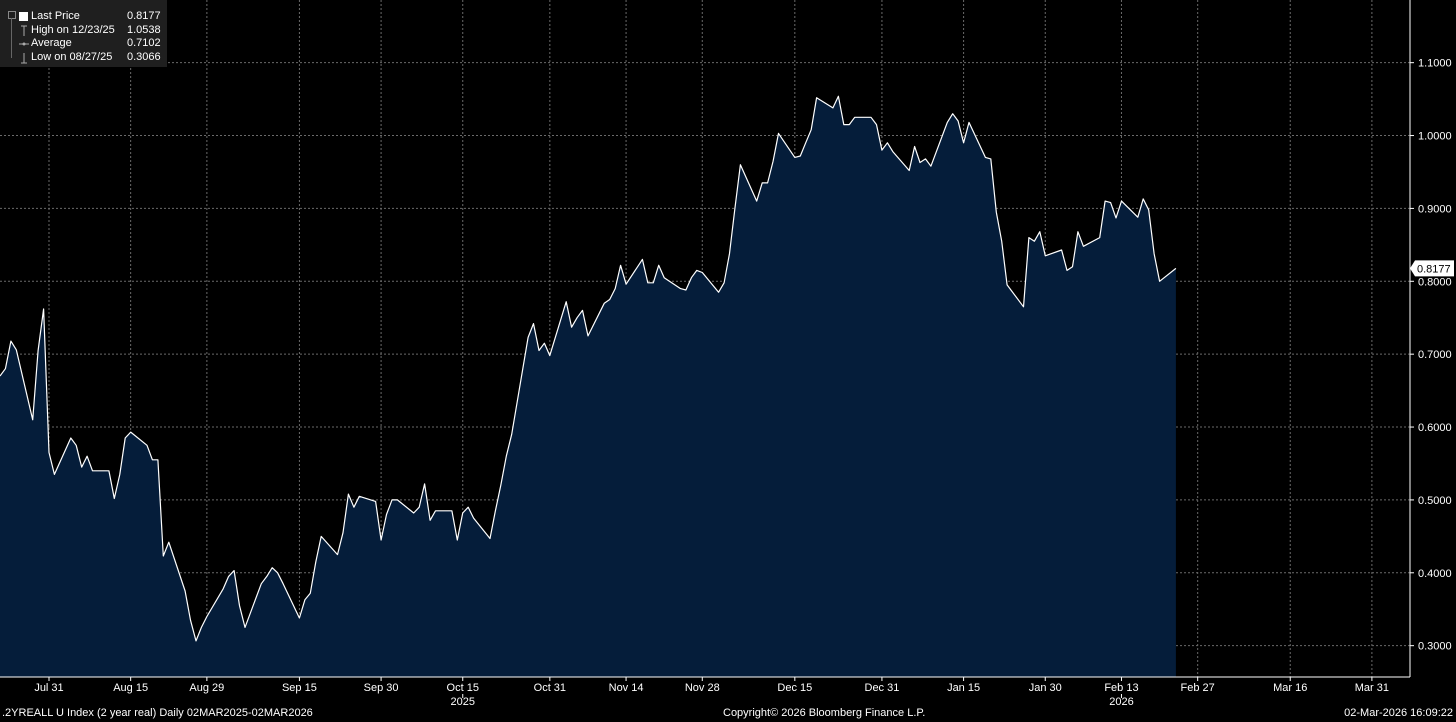 This screenshot has width=1456, height=722. Describe the element at coordinates (1045, 688) in the screenshot. I see `x-tick-label: Jan 30` at that location.